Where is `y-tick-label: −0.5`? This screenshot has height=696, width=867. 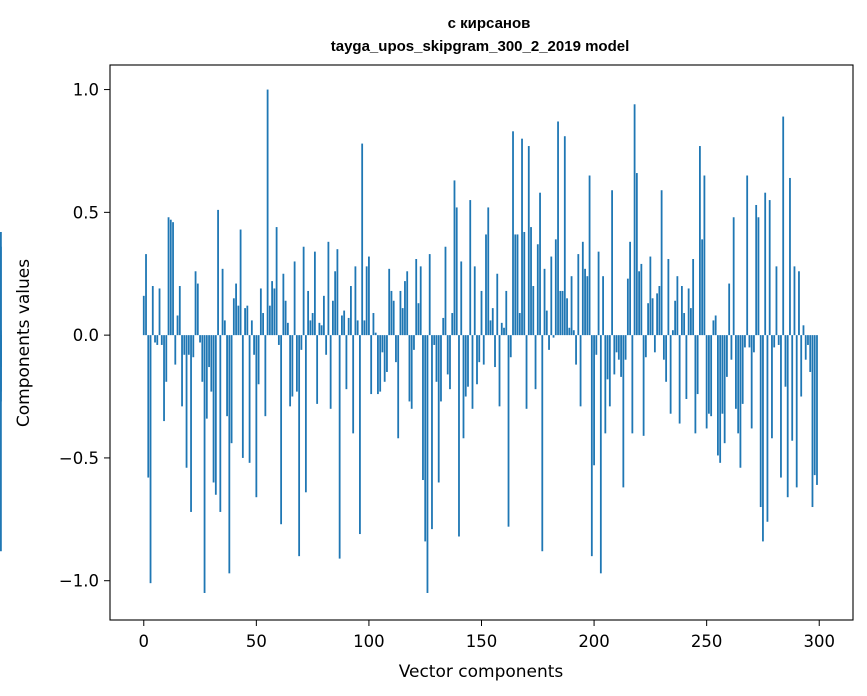 y-tick-label: −0.5 is located at coordinates (79, 458).